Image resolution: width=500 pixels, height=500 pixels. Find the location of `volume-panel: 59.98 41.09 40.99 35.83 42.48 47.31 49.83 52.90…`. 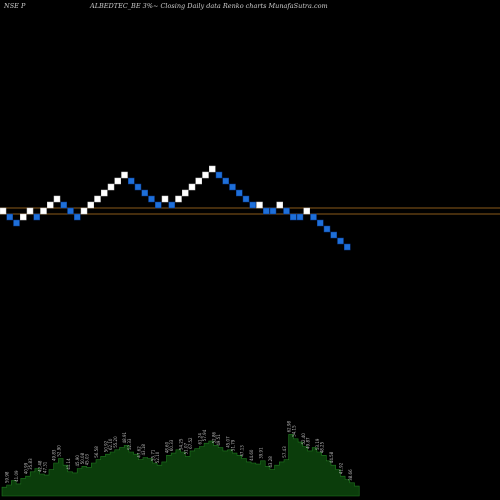

volume-panel: 59.98 41.09 40.99 35.83 42.48 47.31 49.83 52.90… is located at coordinates (180, 458).